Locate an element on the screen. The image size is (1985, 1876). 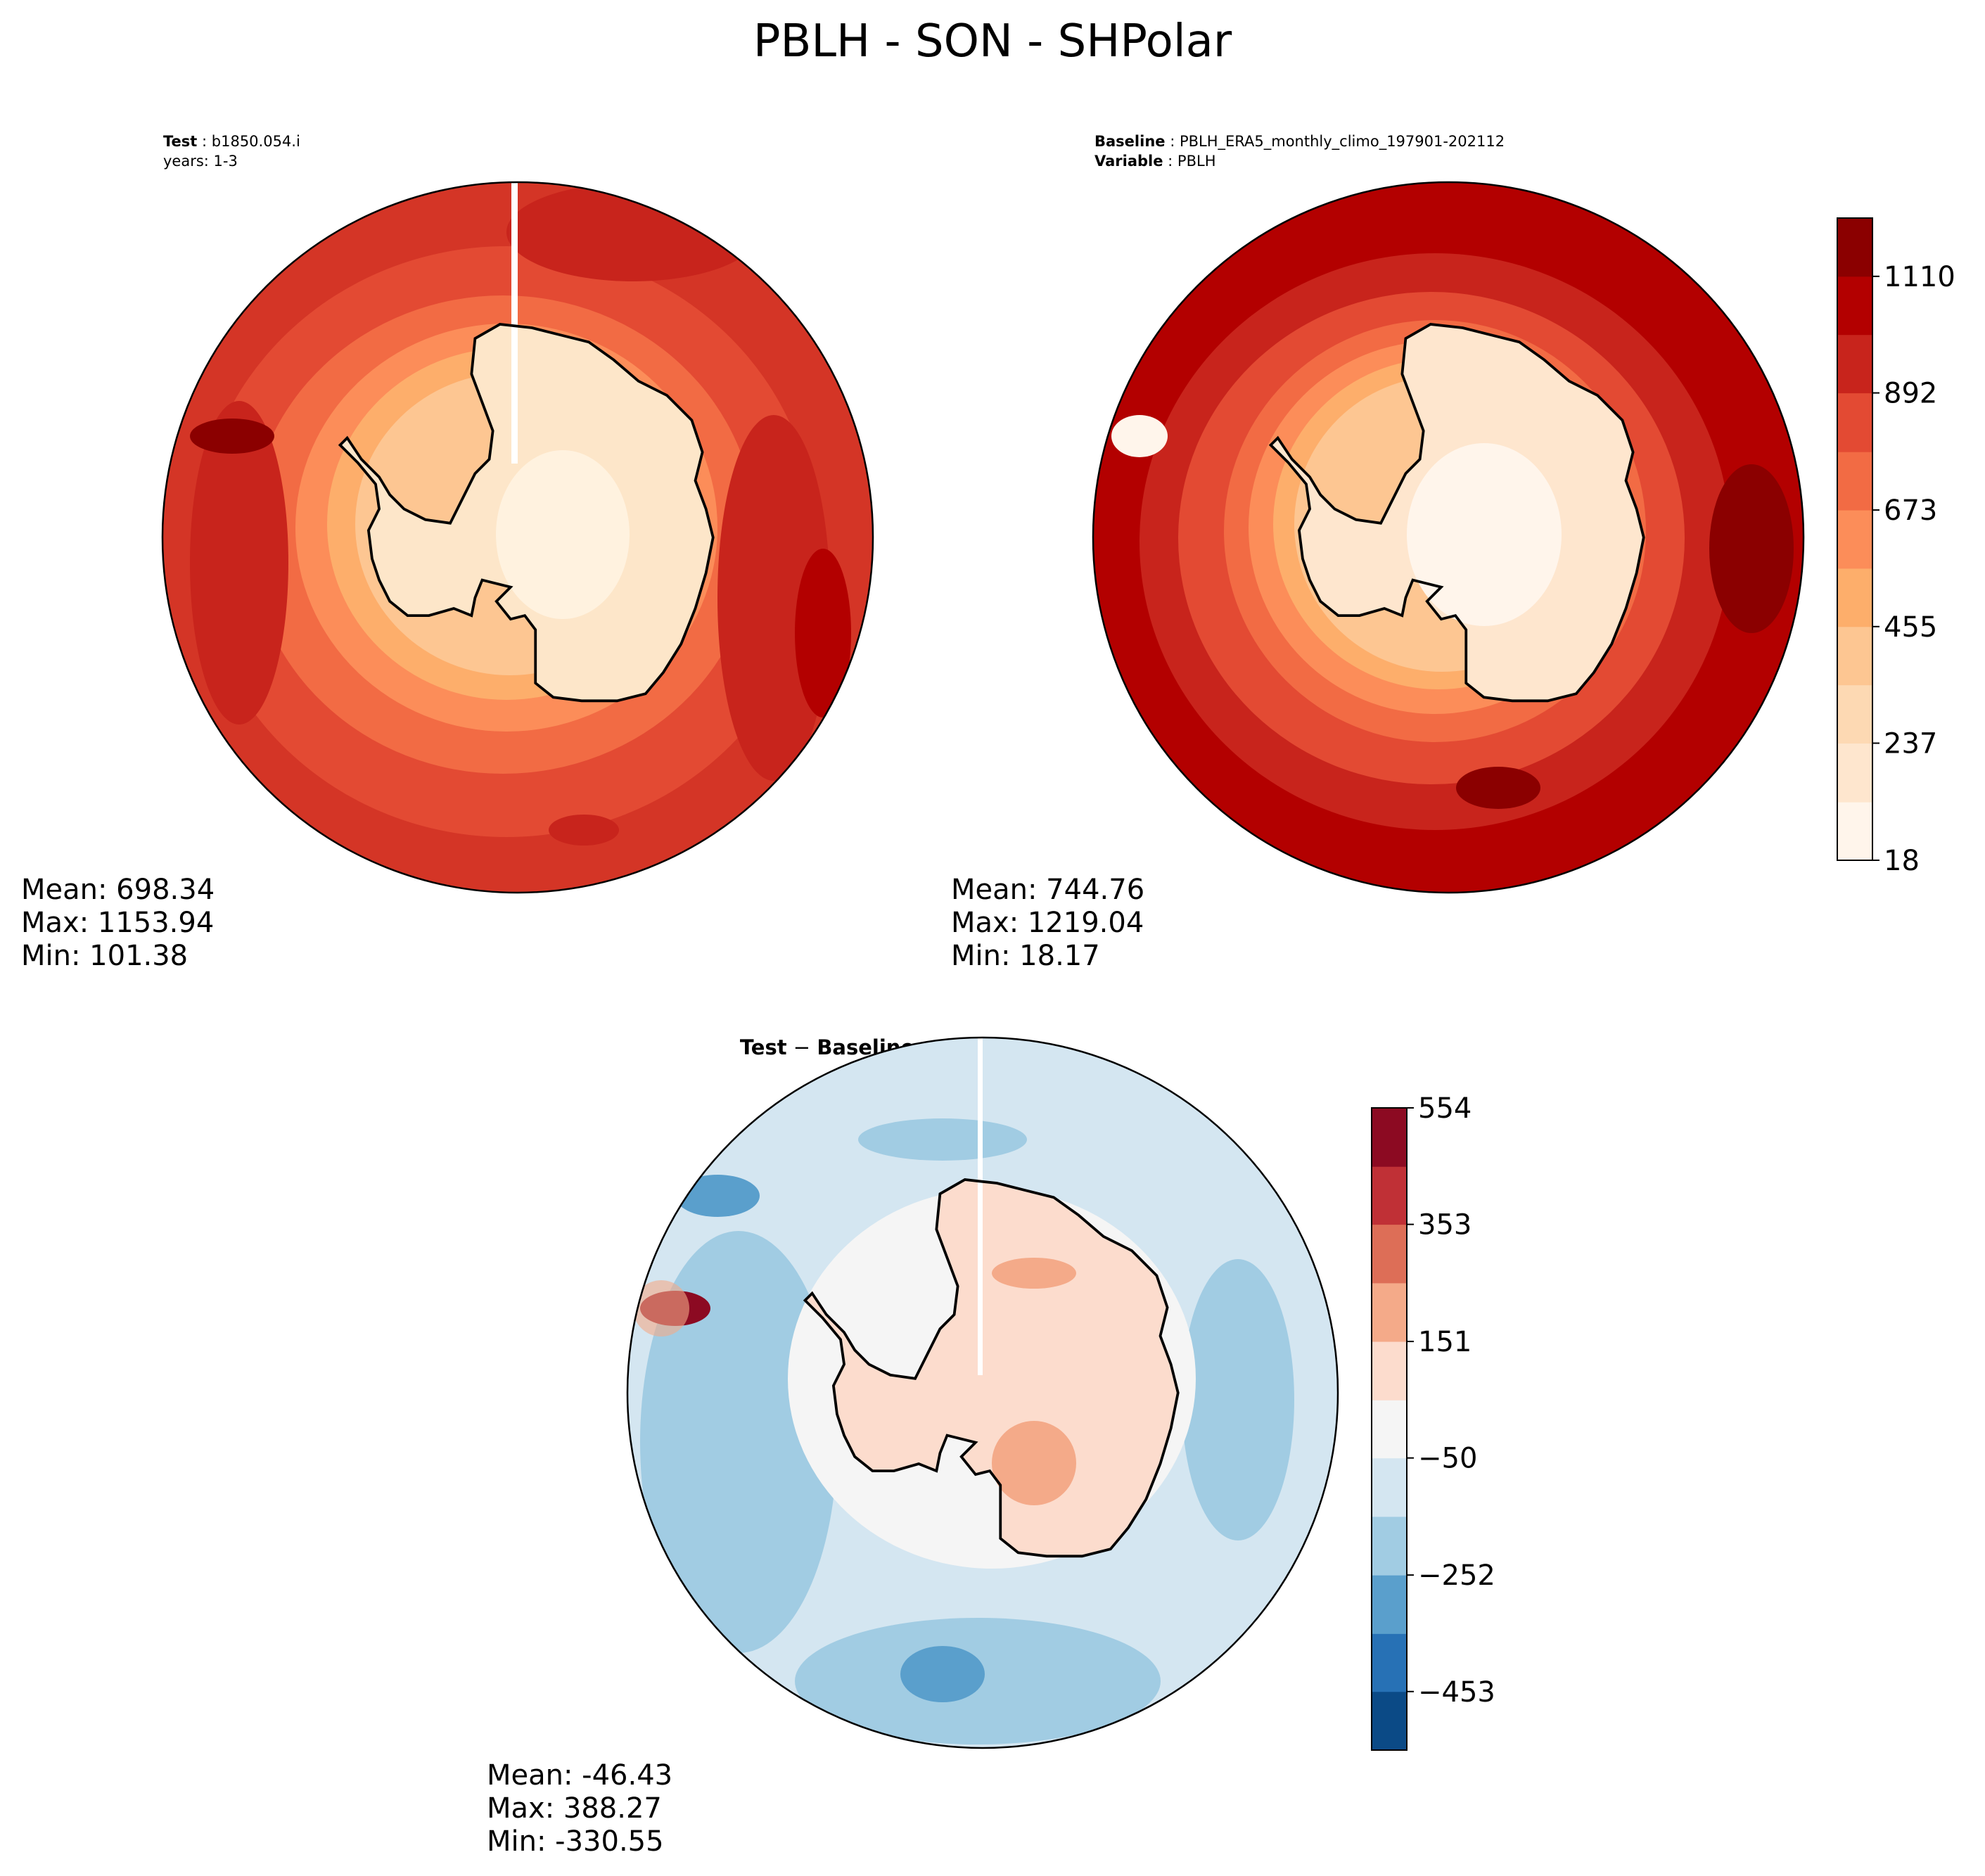
diff-colorbar-tick-label: −453 is located at coordinates (1456, 1692).